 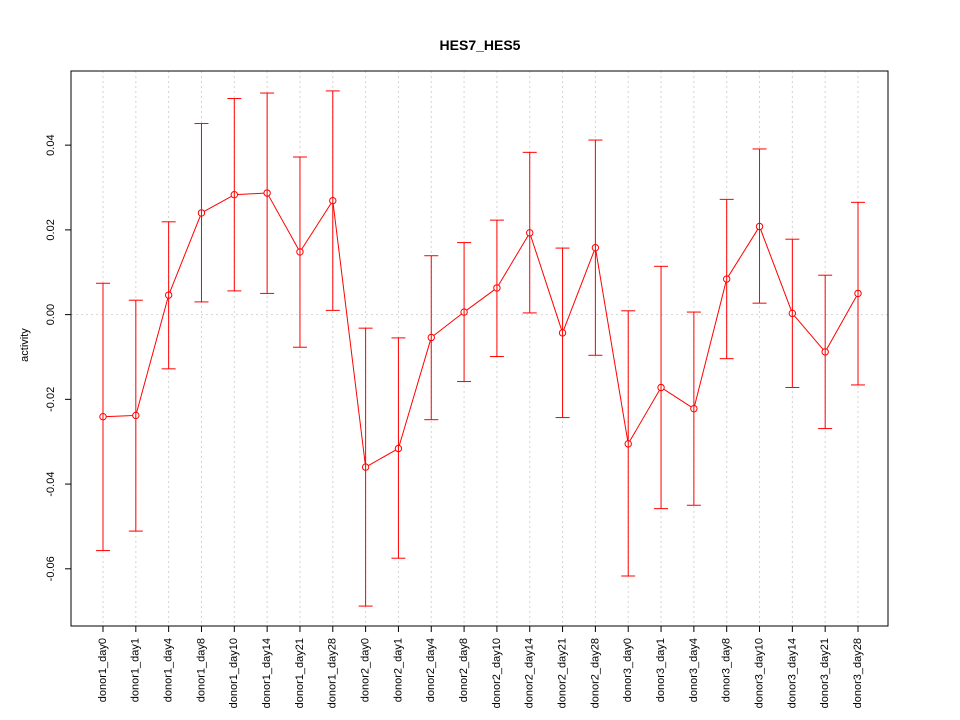 What do you see at coordinates (792, 673) in the screenshot?
I see `x-tick-label: donor3_day14` at bounding box center [792, 673].